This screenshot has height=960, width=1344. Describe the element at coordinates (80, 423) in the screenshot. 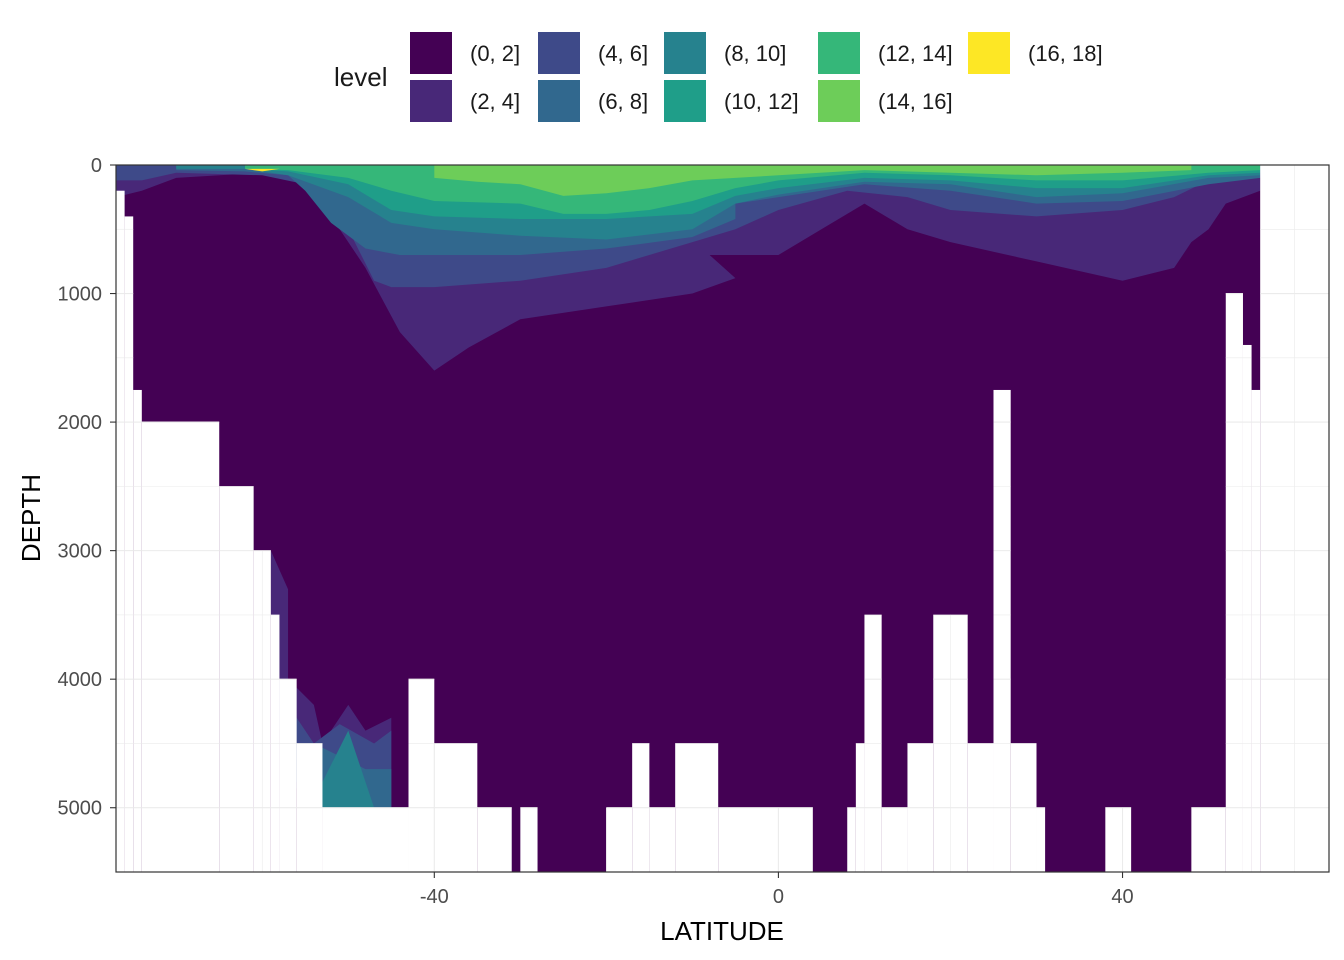

I see `y-tick-label: 2000` at that location.